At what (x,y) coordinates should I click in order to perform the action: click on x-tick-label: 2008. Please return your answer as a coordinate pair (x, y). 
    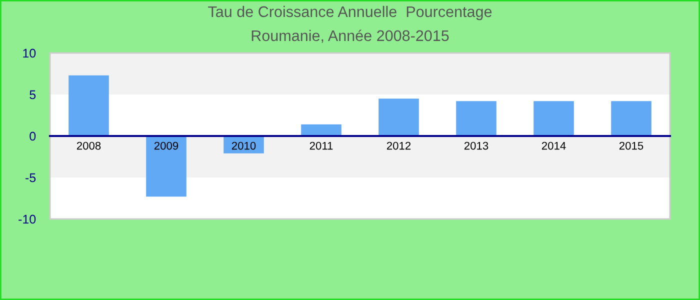
    Looking at the image, I should click on (88, 146).